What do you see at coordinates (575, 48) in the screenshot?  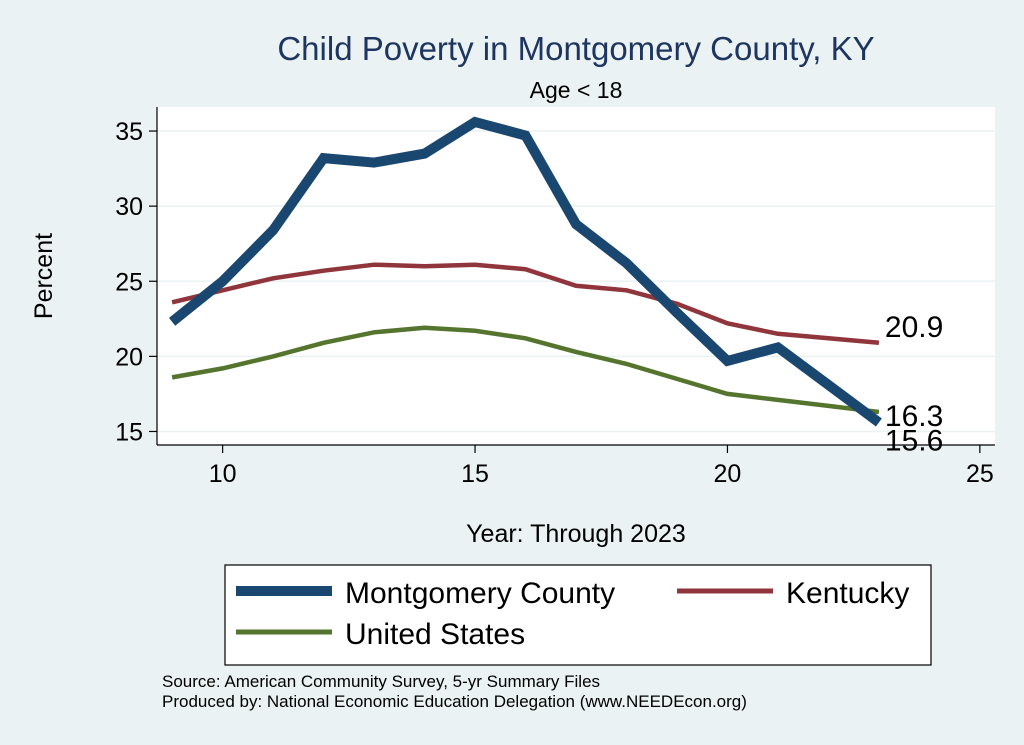 I see `chart-title: Child Poverty in Montgomery County, KY` at bounding box center [575, 48].